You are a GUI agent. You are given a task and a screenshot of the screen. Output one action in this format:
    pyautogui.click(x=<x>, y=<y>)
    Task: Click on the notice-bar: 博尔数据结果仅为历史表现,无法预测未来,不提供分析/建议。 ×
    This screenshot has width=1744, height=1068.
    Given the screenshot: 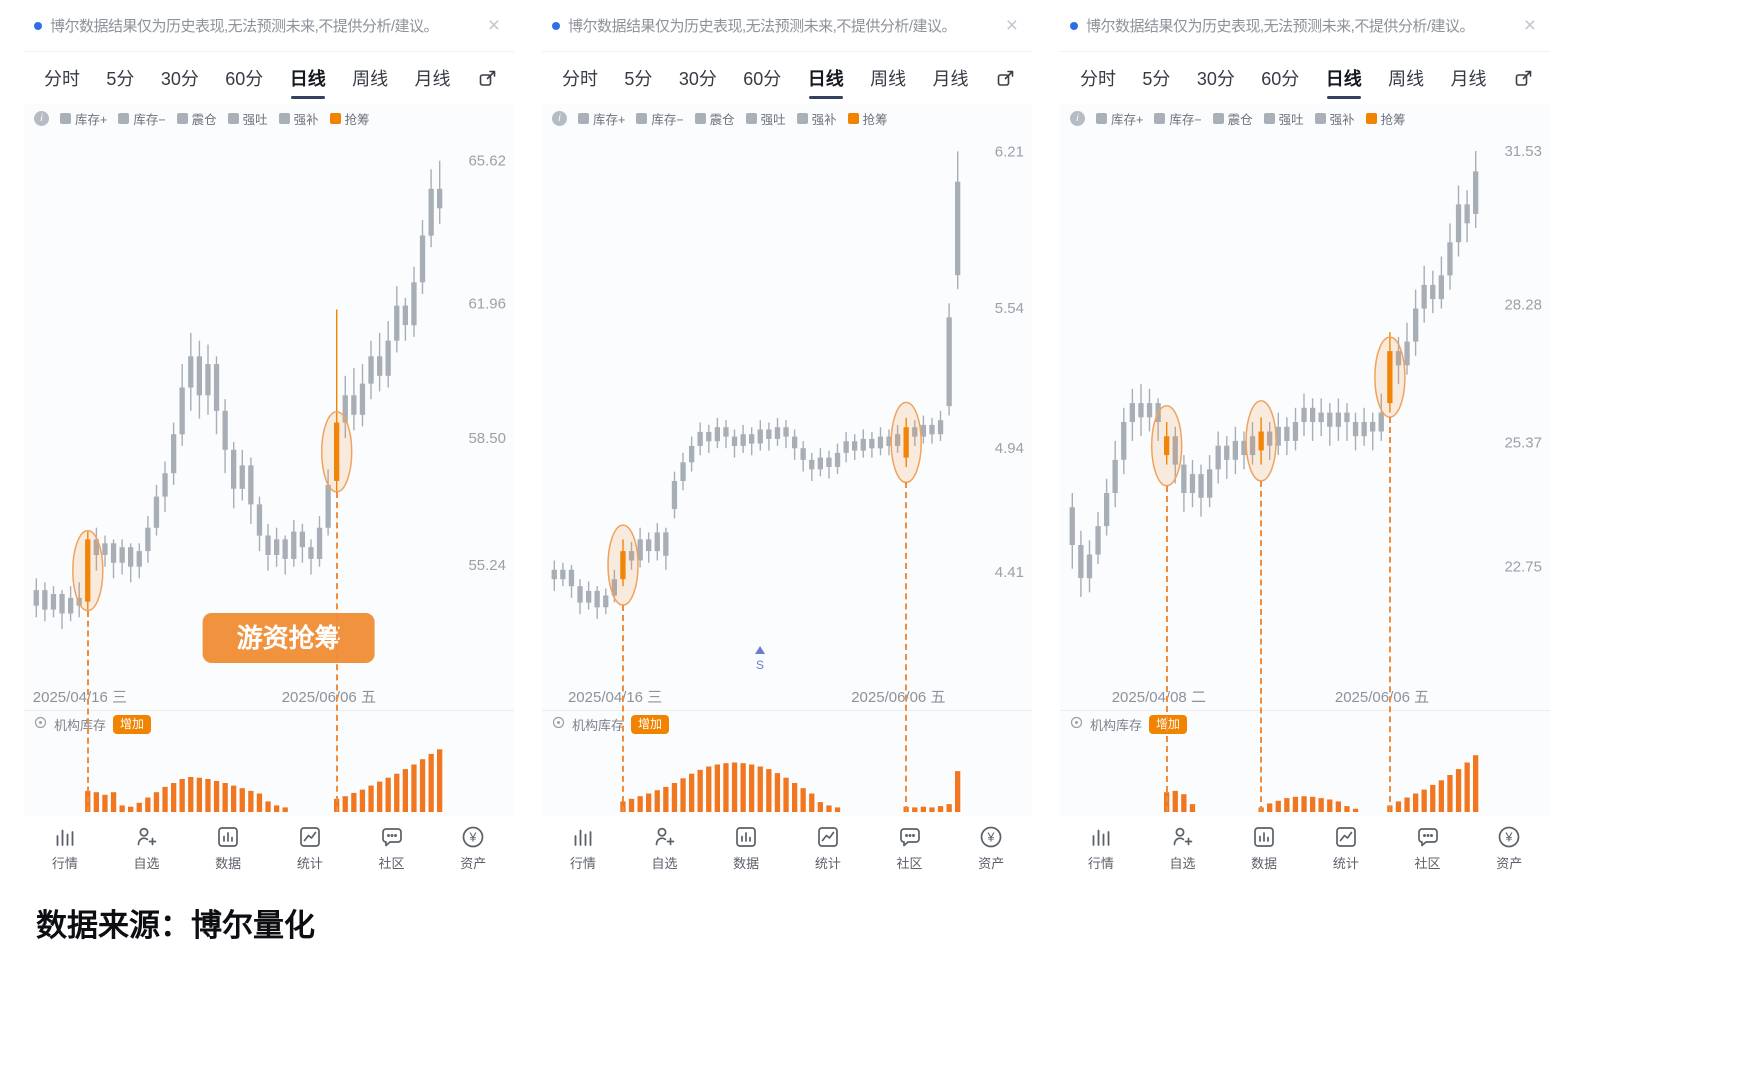 What is the action you would take?
    pyautogui.click(x=1305, y=26)
    